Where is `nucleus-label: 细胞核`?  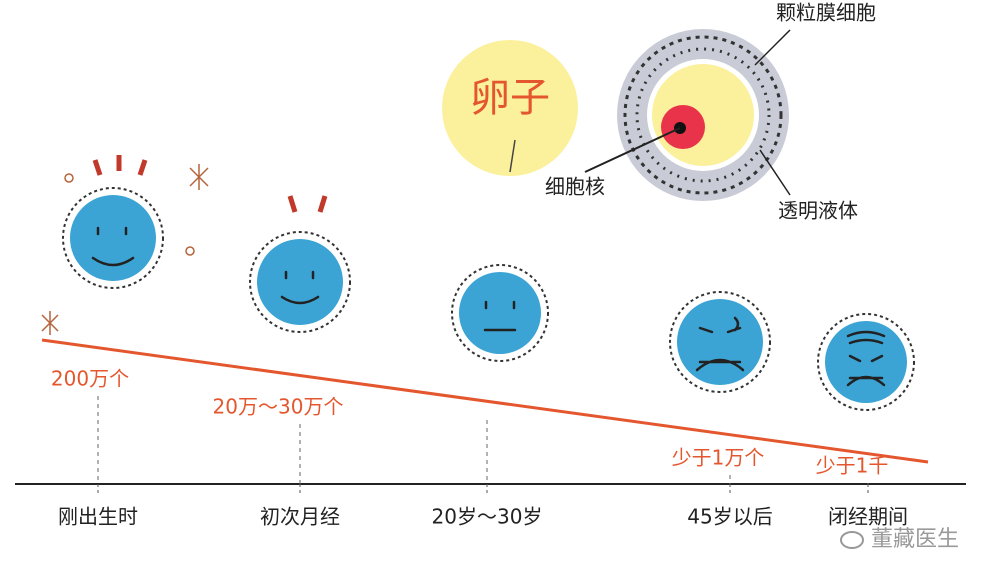
nucleus-label: 细胞核 is located at coordinates (575, 187).